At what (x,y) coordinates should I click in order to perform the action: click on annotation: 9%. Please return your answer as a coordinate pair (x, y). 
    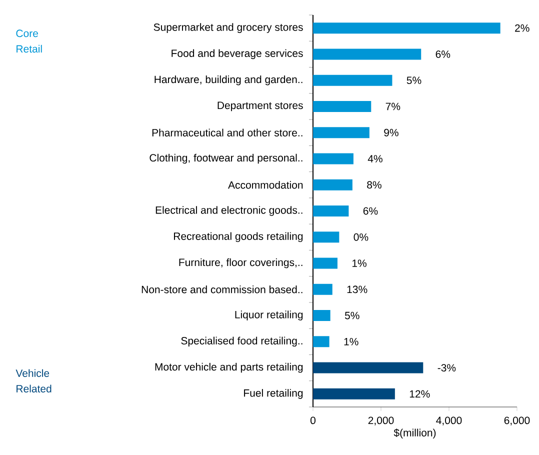
    Looking at the image, I should click on (391, 132).